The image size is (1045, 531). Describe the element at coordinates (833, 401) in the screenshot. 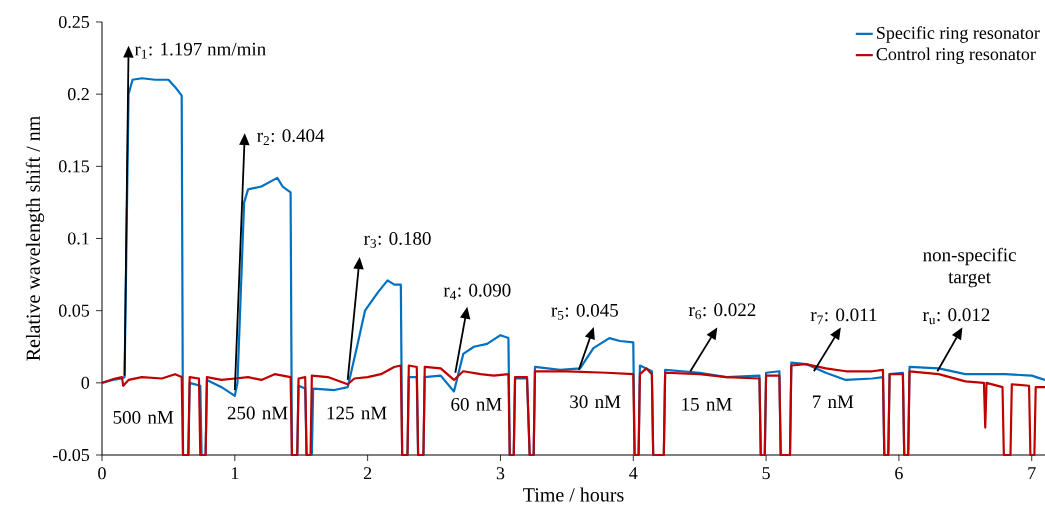

I see `annotation: 7 nM` at that location.